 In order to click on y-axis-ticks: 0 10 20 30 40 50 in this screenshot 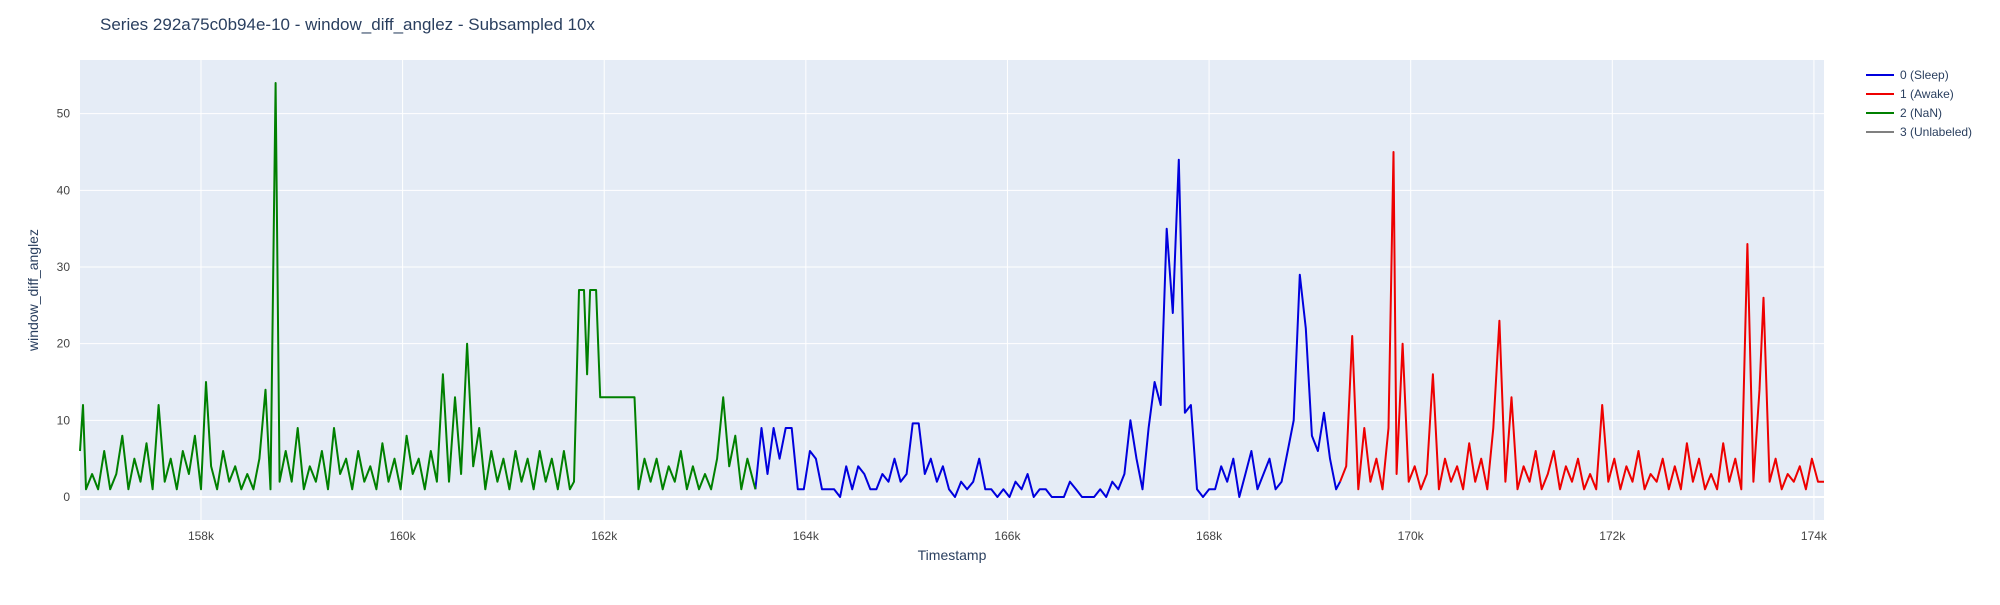, I will do `click(64, 305)`.